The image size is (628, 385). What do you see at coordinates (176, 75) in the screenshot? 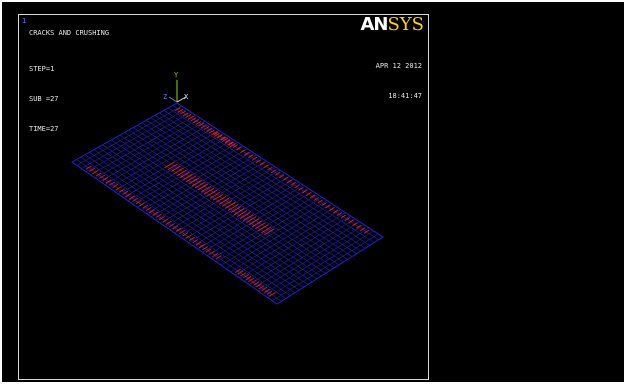
I see `triad-y-label: Y` at bounding box center [176, 75].